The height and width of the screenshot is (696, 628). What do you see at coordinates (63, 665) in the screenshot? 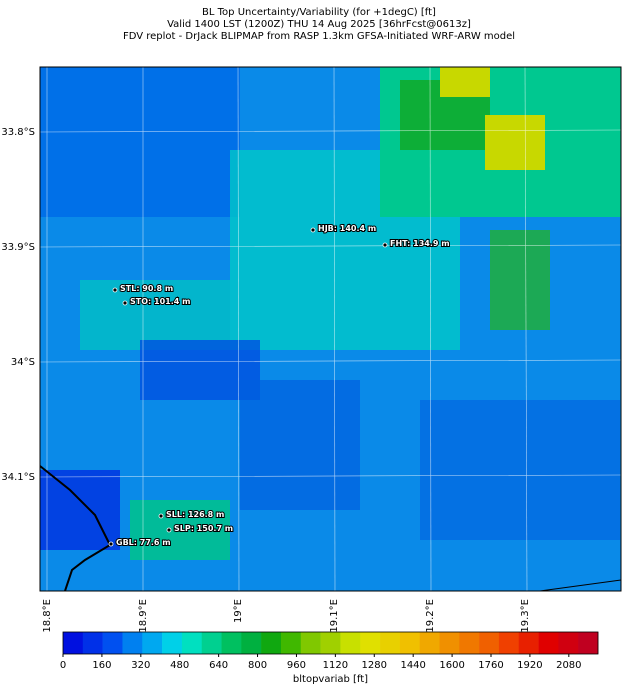
I see `colorbar-tick-label: 0` at bounding box center [63, 665].